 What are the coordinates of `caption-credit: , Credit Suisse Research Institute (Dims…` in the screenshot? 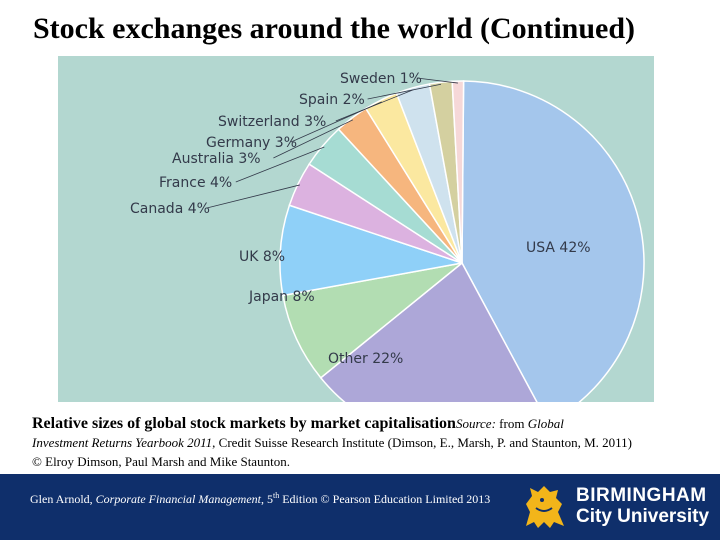 It's located at (422, 442).